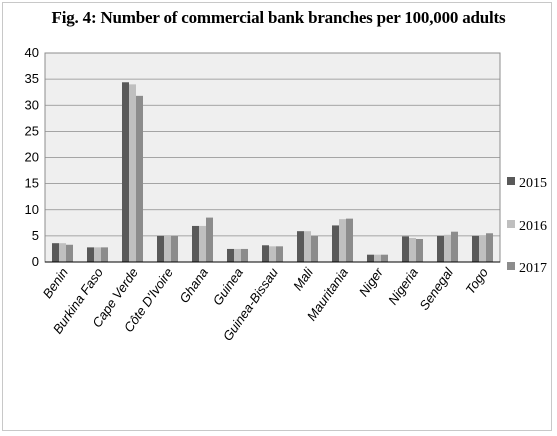 This screenshot has height=436, width=557. Describe the element at coordinates (436, 288) in the screenshot. I see `x-tick-label: Senegal` at that location.